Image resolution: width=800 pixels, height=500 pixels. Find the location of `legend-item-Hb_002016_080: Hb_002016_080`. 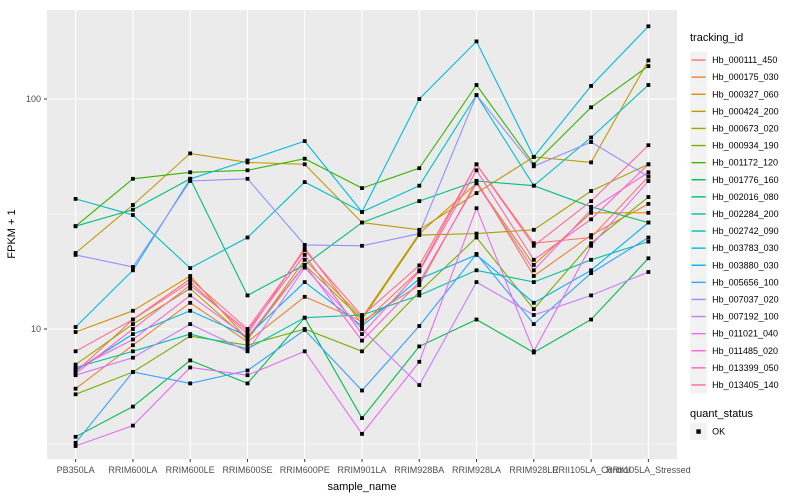

legend-item-Hb_002016_080: Hb_002016_080 is located at coordinates (734, 197).